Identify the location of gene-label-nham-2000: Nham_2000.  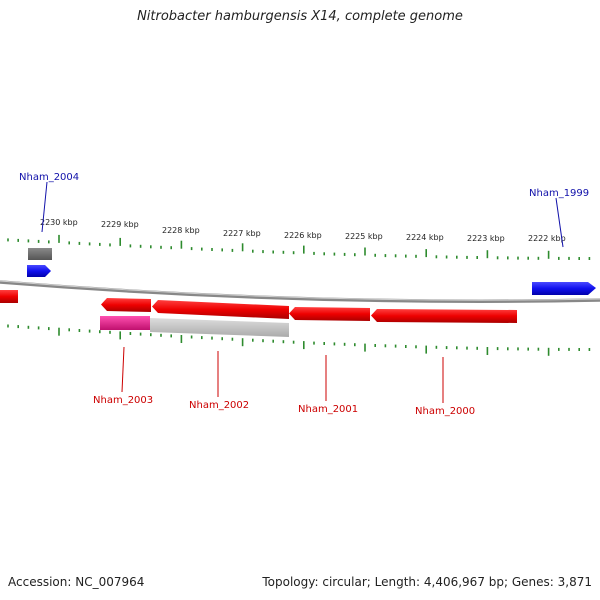
(445, 411).